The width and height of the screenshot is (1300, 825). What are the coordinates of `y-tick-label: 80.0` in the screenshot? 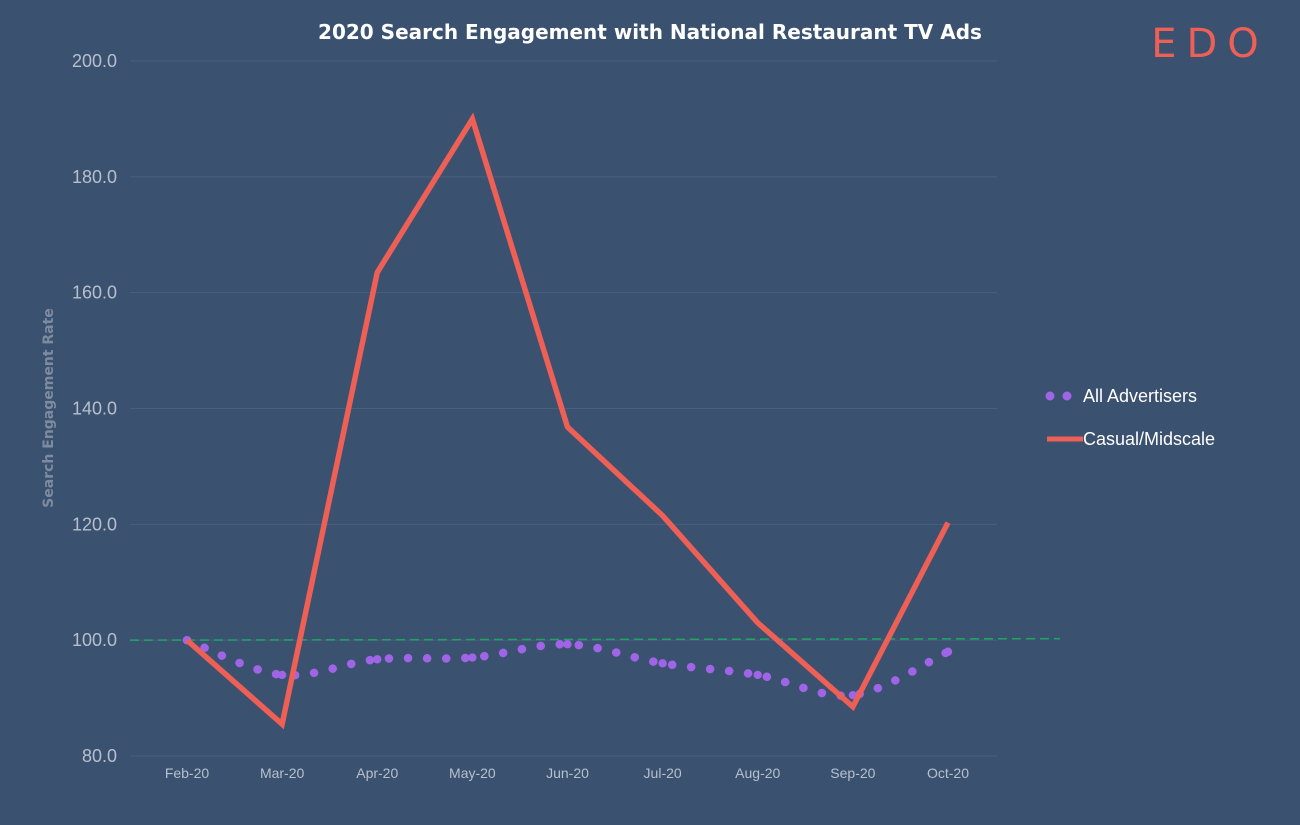 It's located at (99, 756).